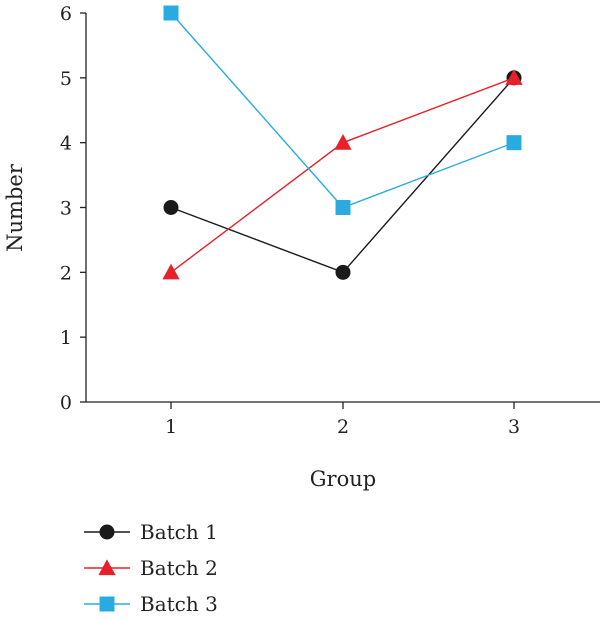  I want to click on y-tick-label: 0, so click(66, 403).